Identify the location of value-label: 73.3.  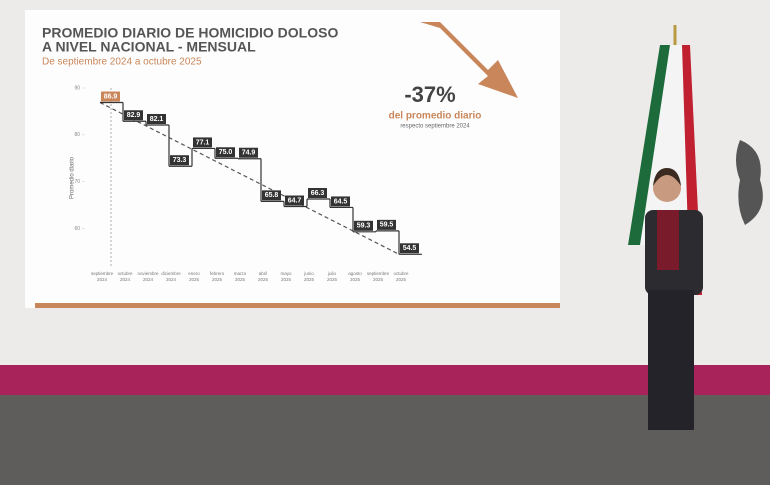
(180, 160).